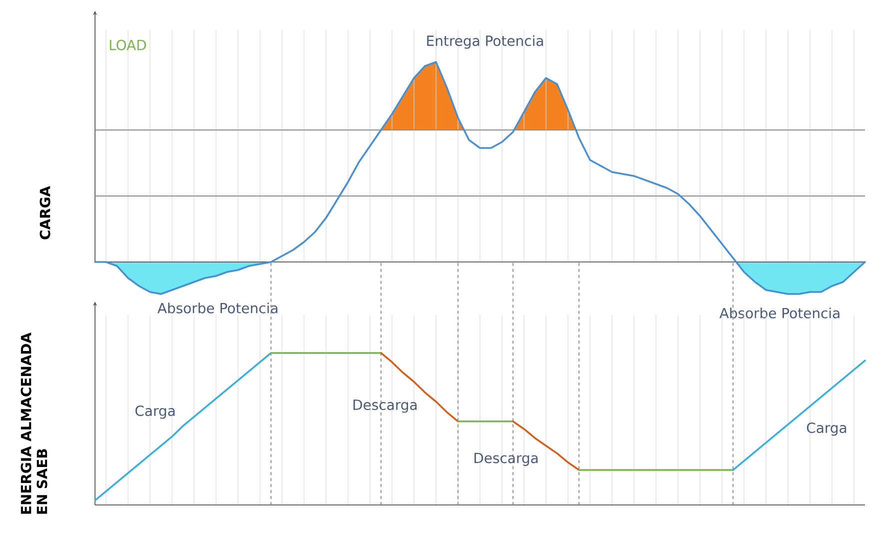 This screenshot has width=873, height=539. Describe the element at coordinates (485, 42) in the screenshot. I see `text: Entrega Potencia` at that location.